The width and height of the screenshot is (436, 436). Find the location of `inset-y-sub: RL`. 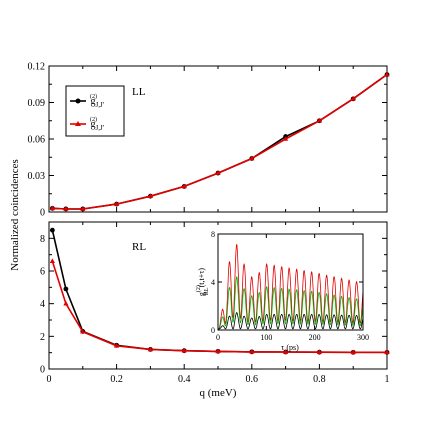

inset-y-sub: RL is located at coordinates (207, 291).